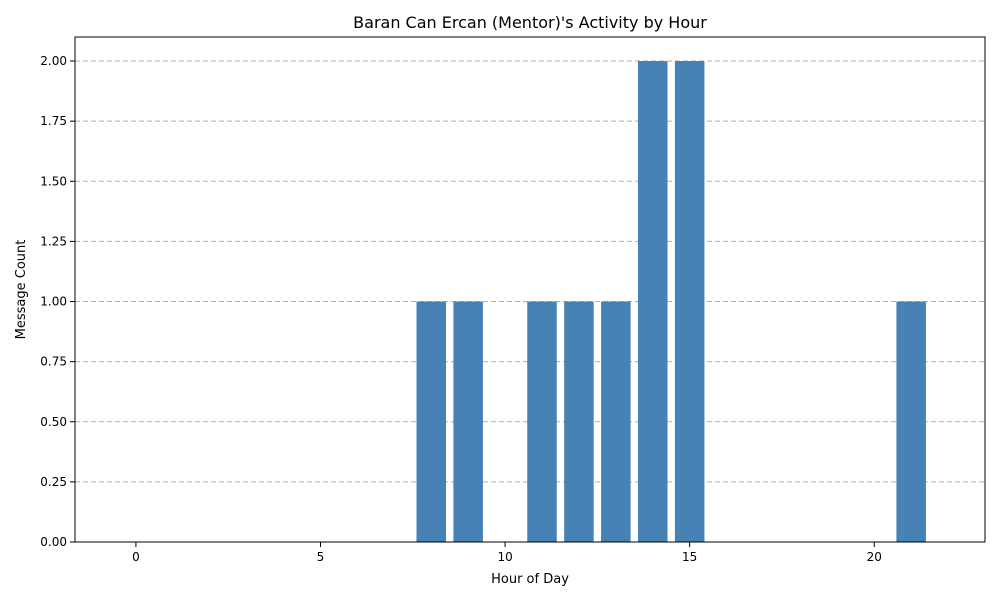 This screenshot has width=1000, height=600. I want to click on y-tick-label: 1.00, so click(53, 302).